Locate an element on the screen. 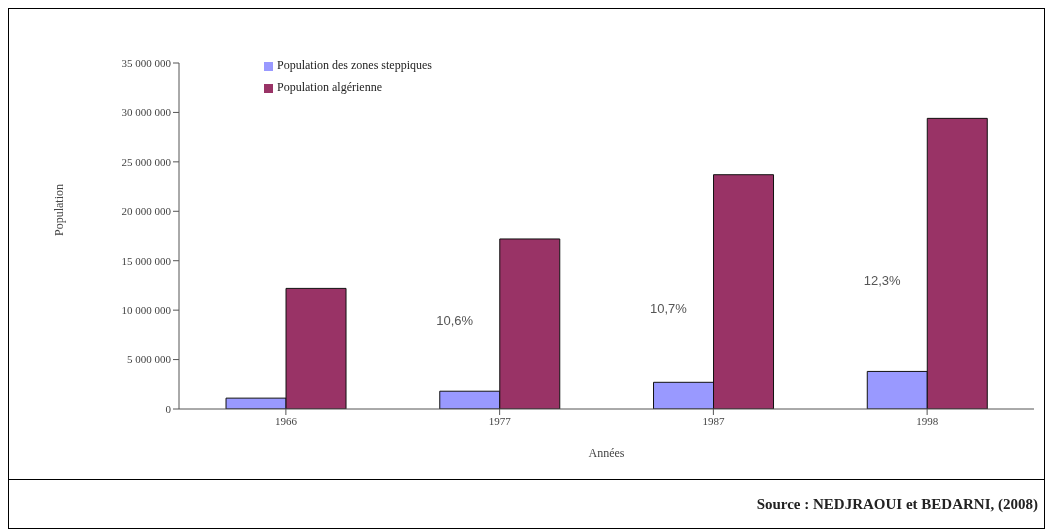 This screenshot has width=1051, height=532. y-tick-label: 35 000 000 is located at coordinates (146, 62).